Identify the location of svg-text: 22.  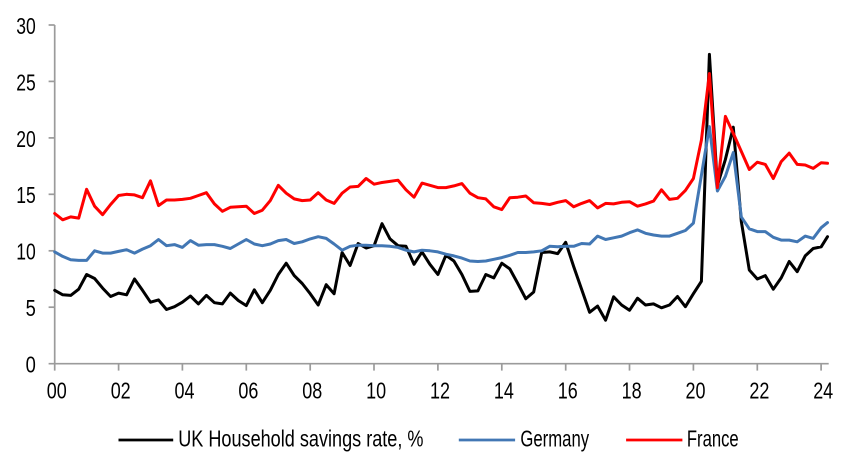
(759, 391).